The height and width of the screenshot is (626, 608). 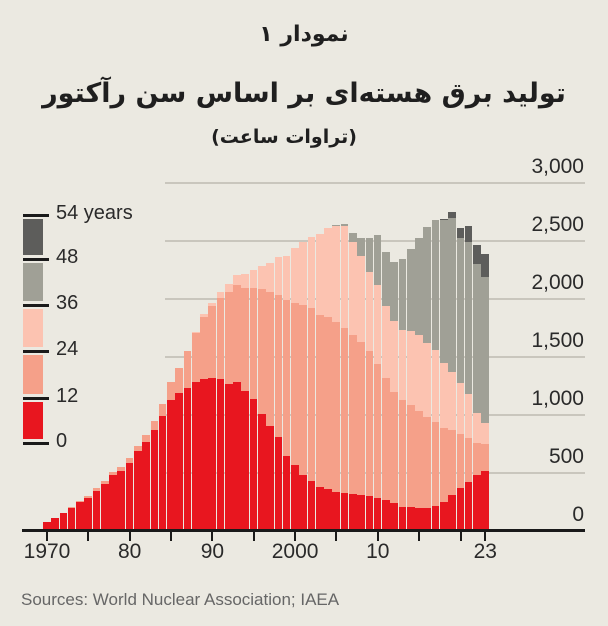 What do you see at coordinates (485, 551) in the screenshot?
I see `x-tick-label: 23` at bounding box center [485, 551].